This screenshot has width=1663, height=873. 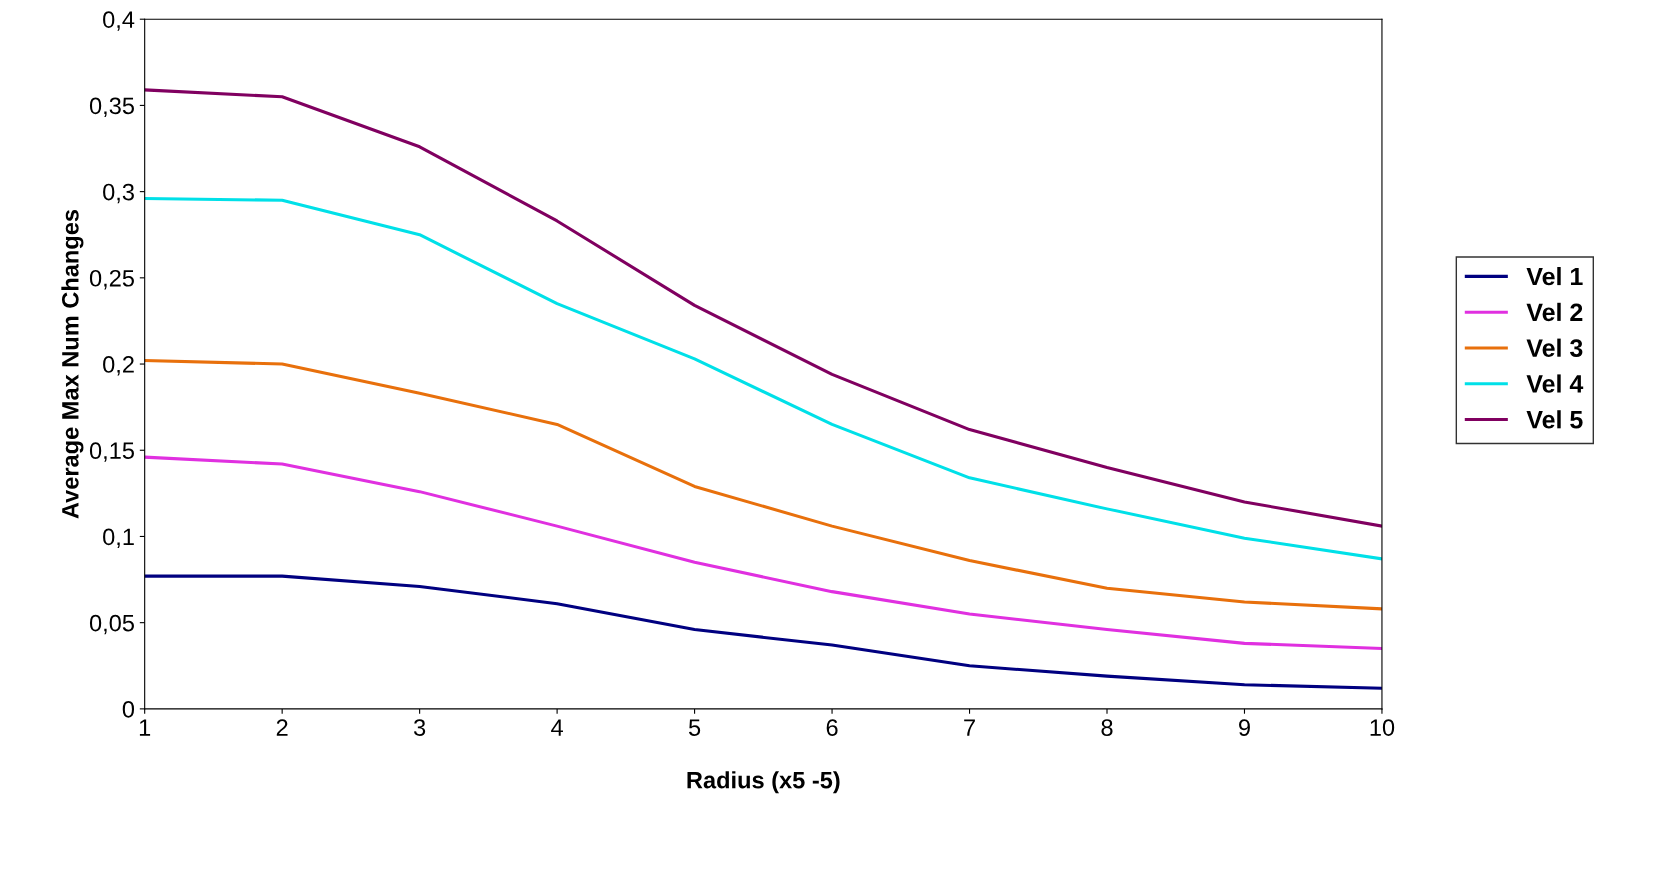 I want to click on legend-label: Vel 5, so click(x=1554, y=419).